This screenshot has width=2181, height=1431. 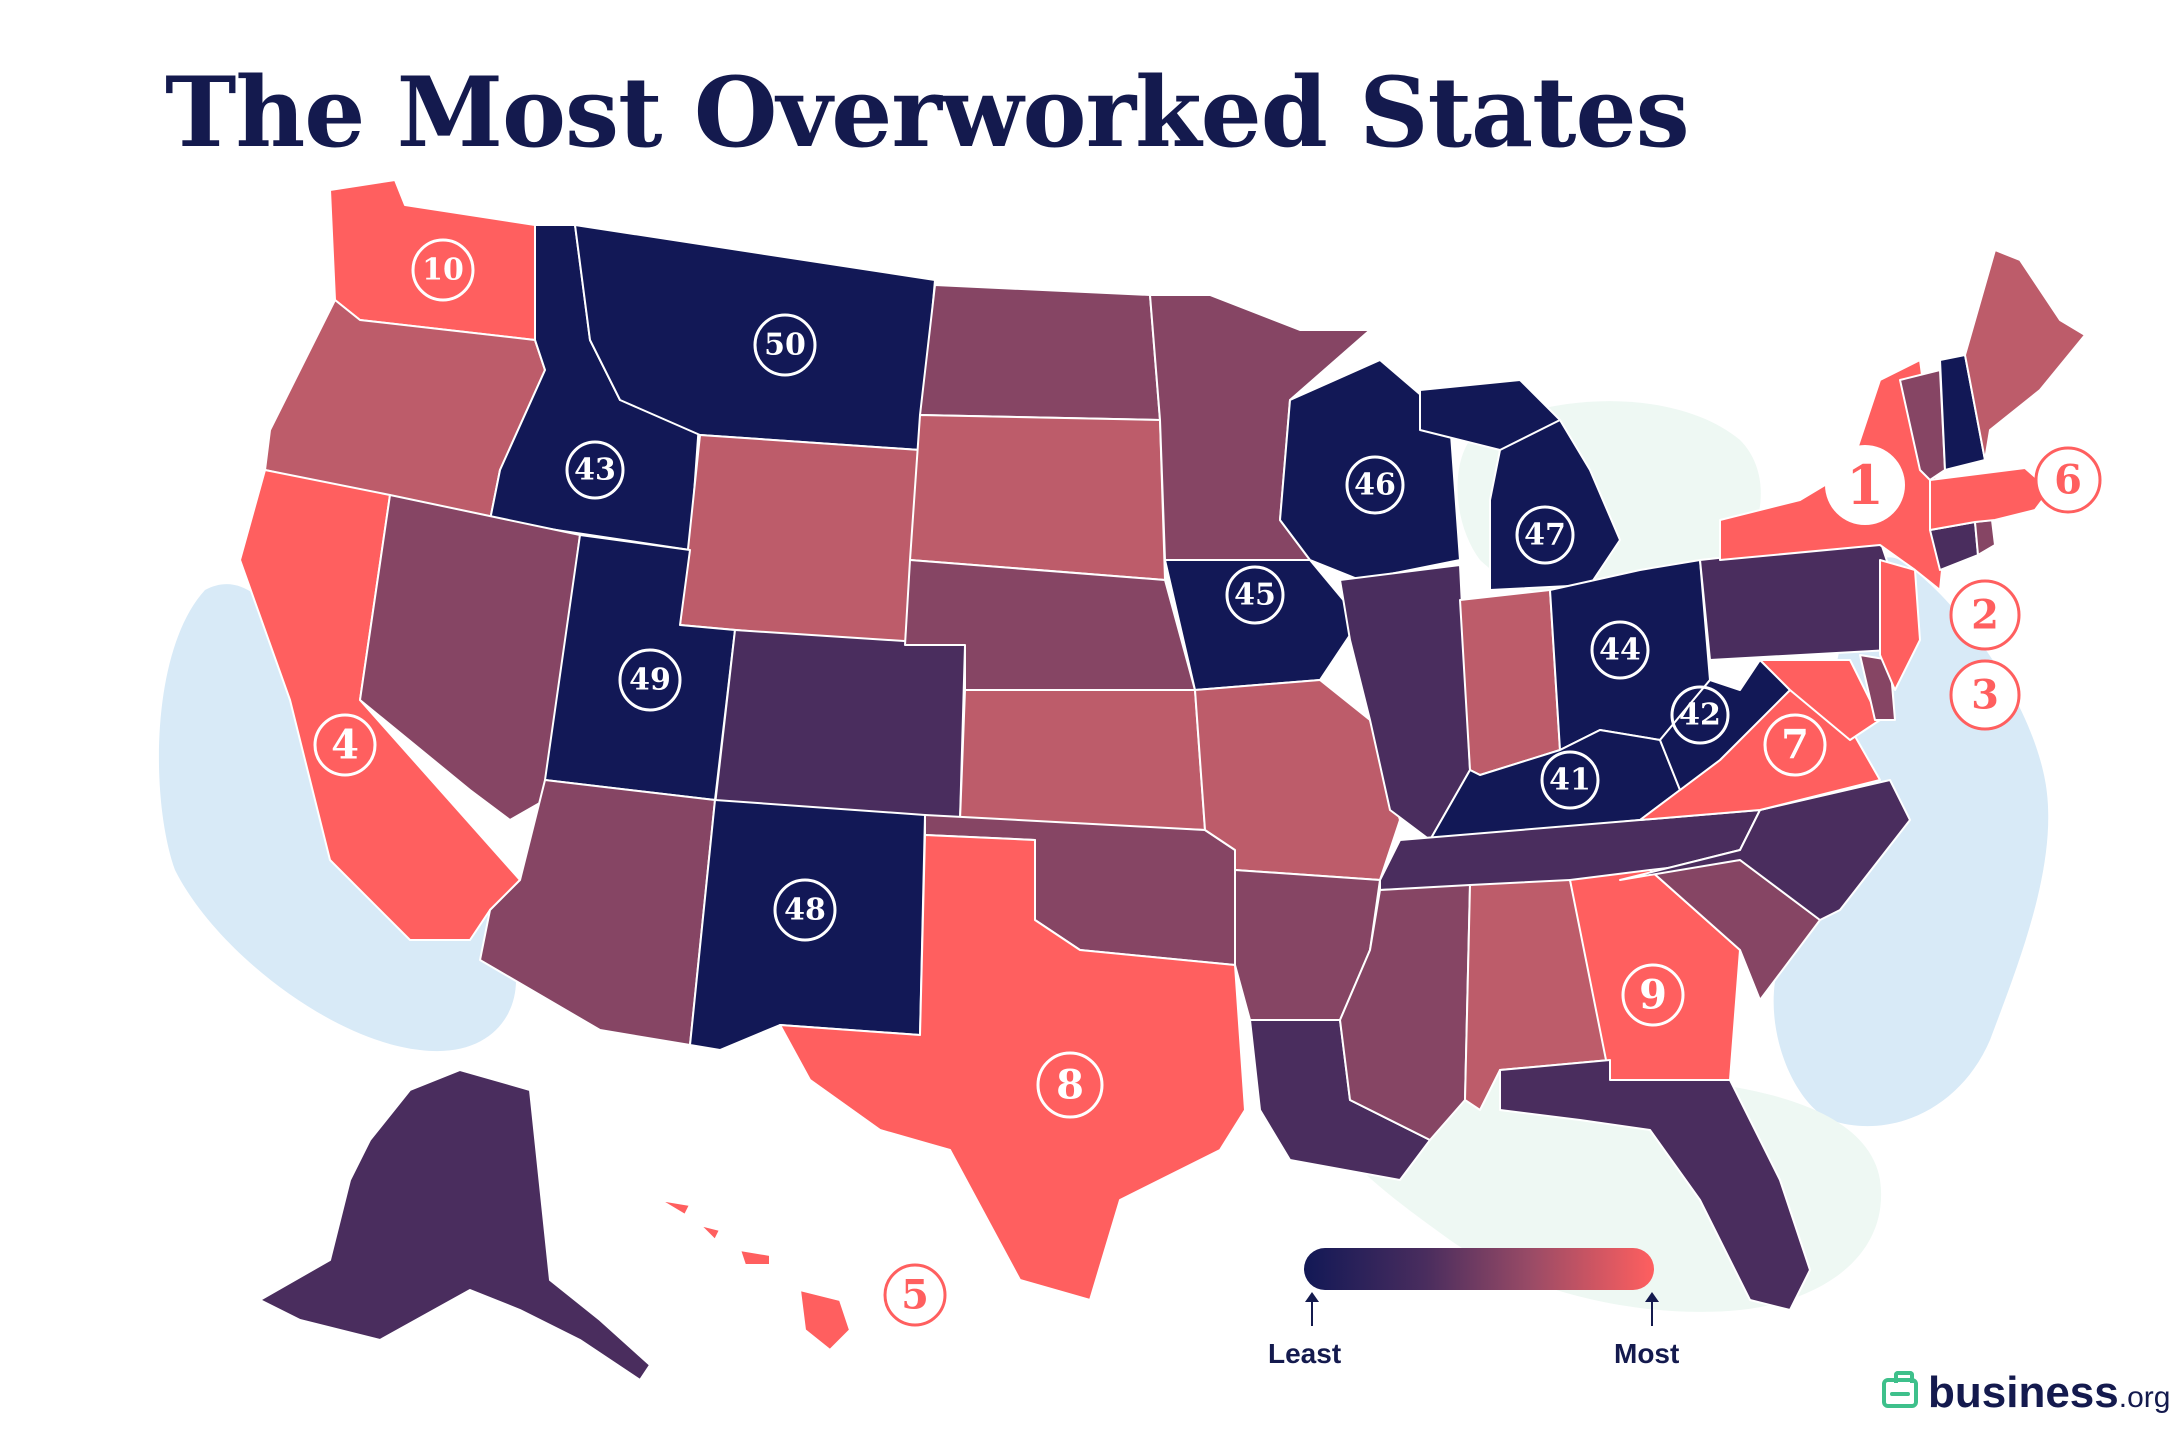 What do you see at coordinates (1520, 485) in the screenshot?
I see `state-mi` at bounding box center [1520, 485].